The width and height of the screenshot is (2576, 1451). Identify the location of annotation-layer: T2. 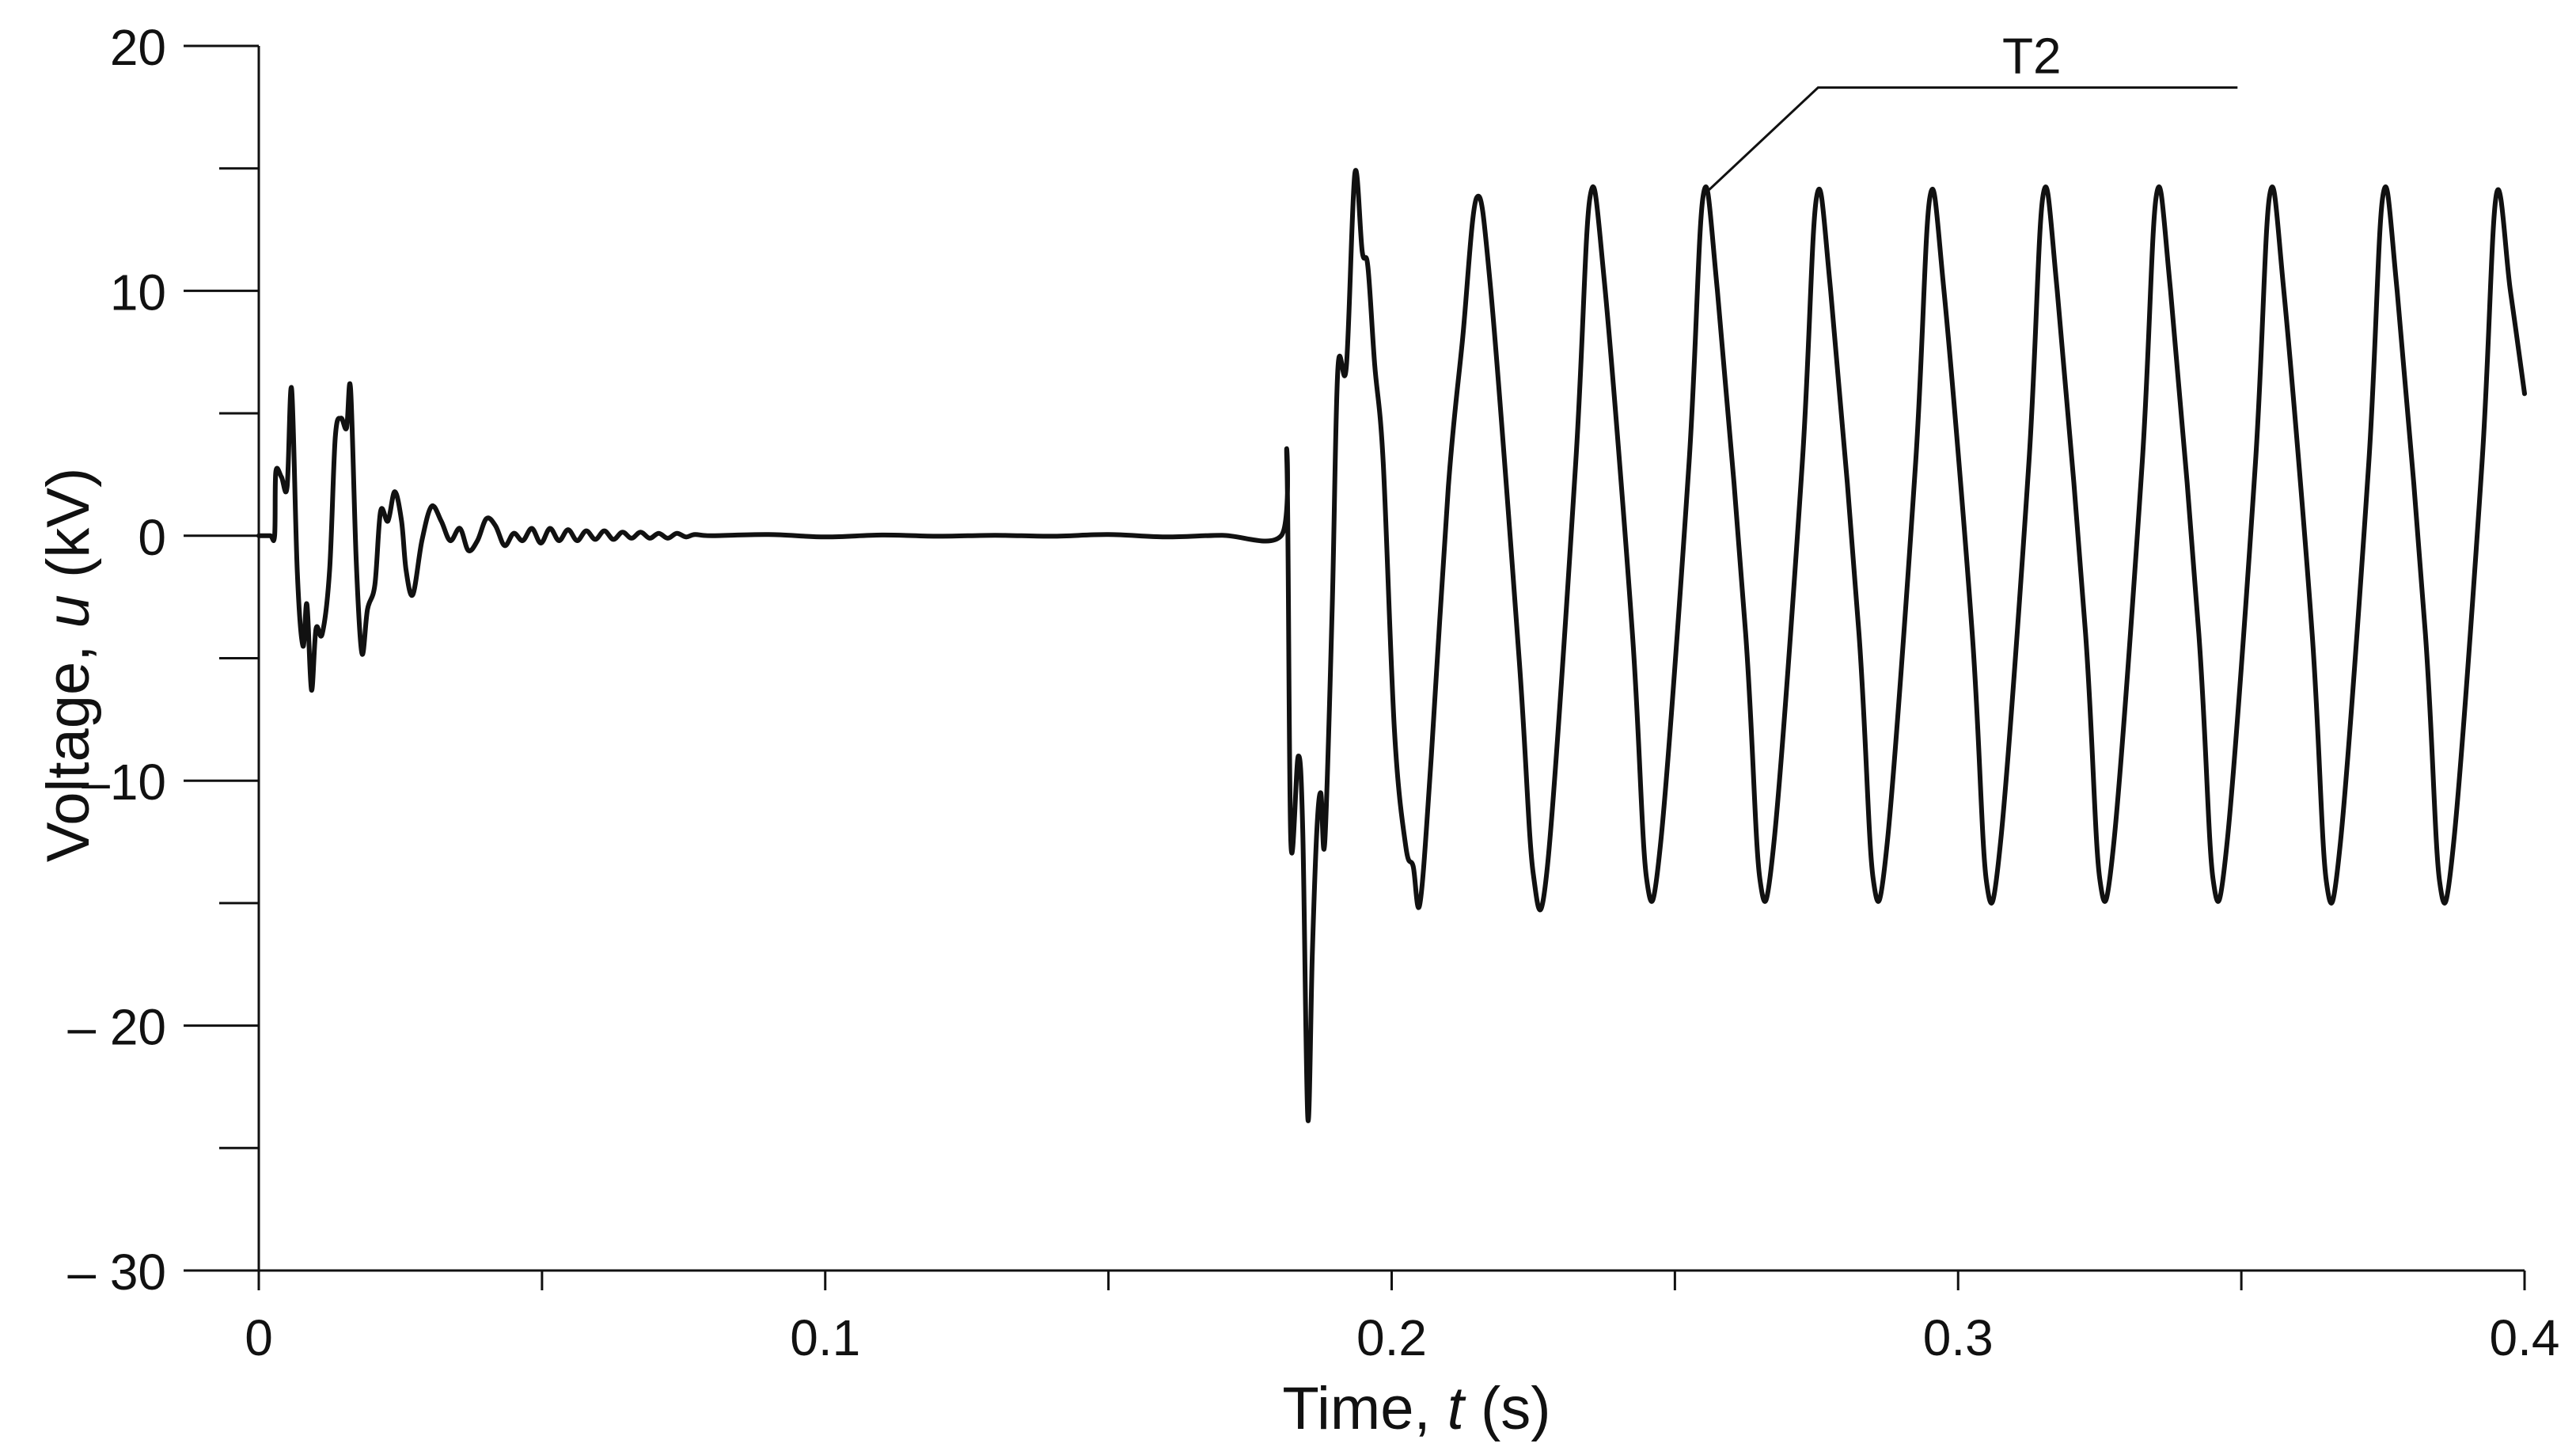
(1970, 112).